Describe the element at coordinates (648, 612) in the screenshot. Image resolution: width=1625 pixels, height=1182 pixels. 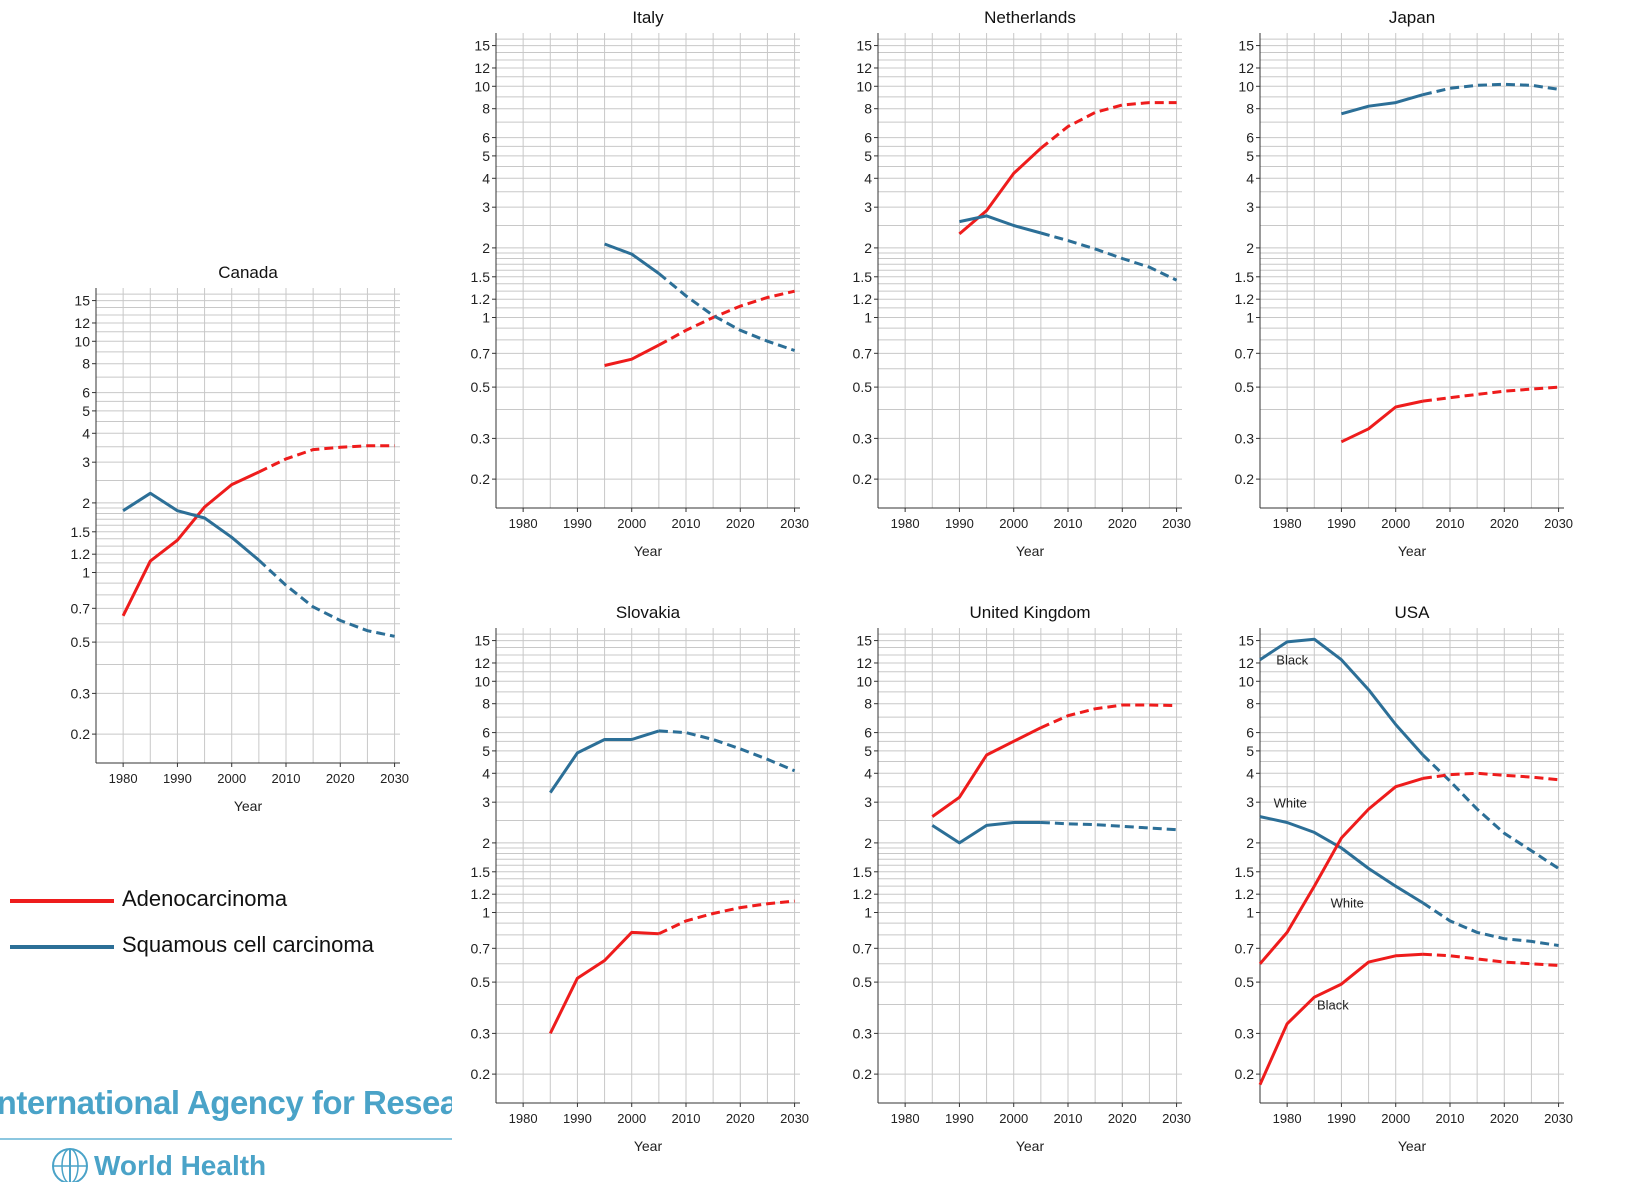
I see `chart-title: Slovakia` at that location.